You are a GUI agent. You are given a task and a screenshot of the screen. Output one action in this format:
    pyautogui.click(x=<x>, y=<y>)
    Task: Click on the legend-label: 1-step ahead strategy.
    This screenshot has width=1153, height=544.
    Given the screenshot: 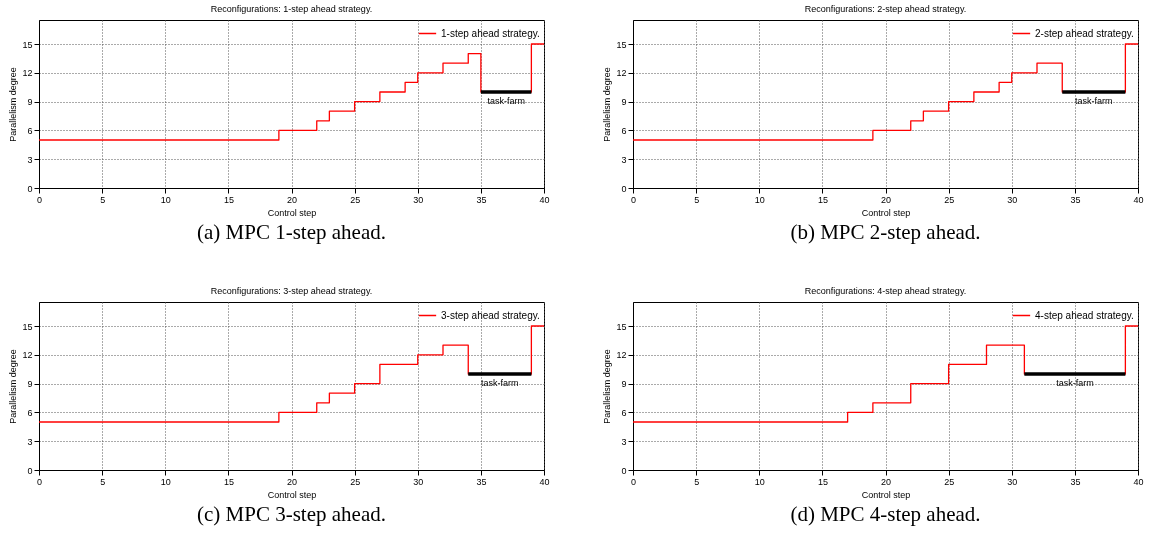 What is the action you would take?
    pyautogui.click(x=490, y=33)
    